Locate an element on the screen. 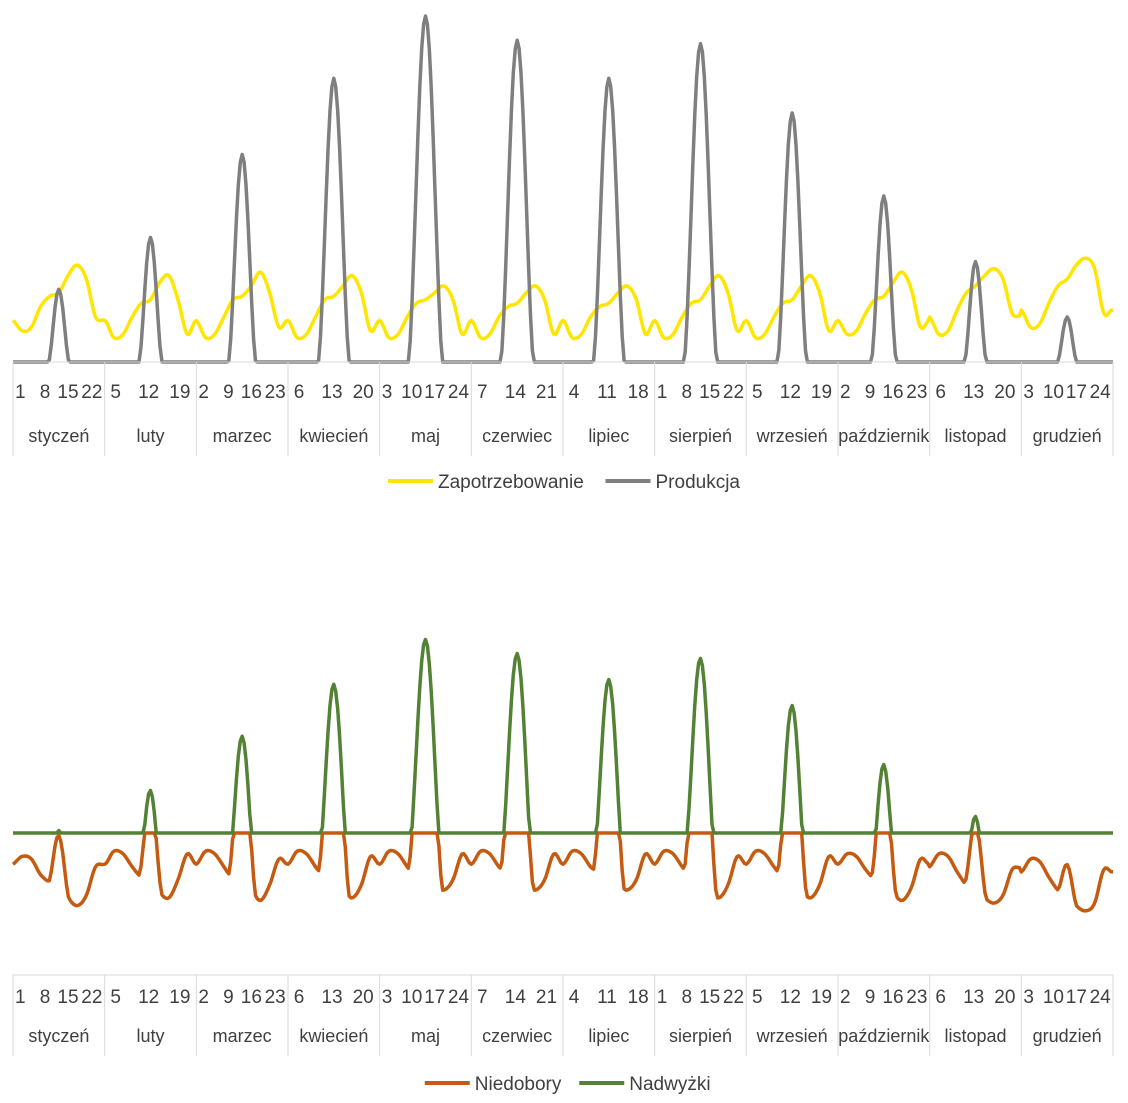 The image size is (1128, 1103). x-tick-label: 18 is located at coordinates (638, 997).